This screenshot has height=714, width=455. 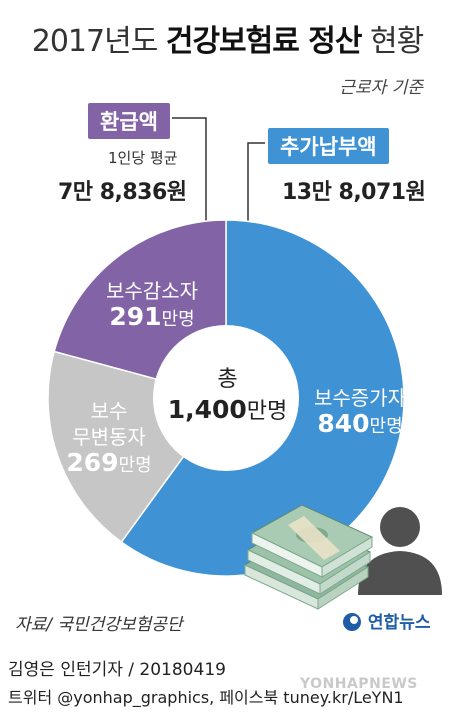 What do you see at coordinates (98, 41) in the screenshot?
I see `title-year: 2017년도` at bounding box center [98, 41].